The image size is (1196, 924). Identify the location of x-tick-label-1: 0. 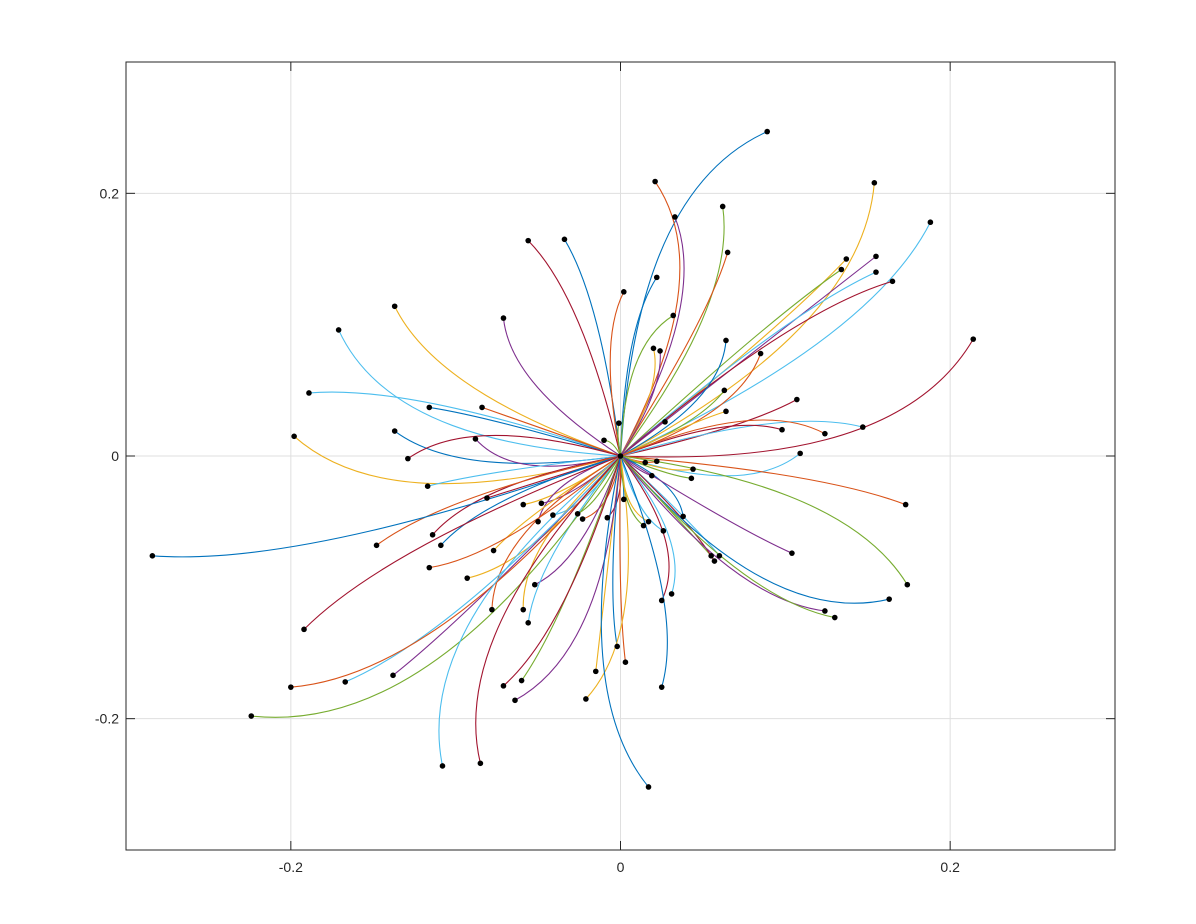
(621, 867).